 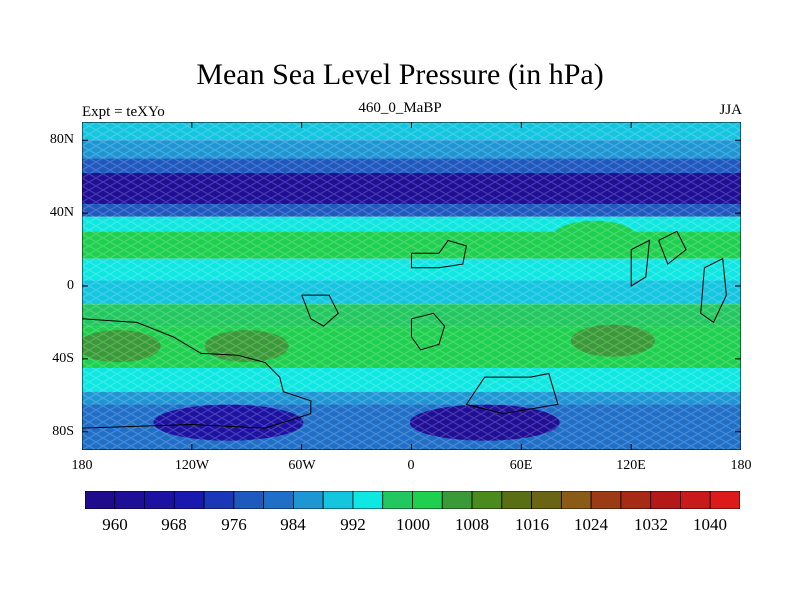 I want to click on lon-label-180w: 180, so click(x=82, y=465).